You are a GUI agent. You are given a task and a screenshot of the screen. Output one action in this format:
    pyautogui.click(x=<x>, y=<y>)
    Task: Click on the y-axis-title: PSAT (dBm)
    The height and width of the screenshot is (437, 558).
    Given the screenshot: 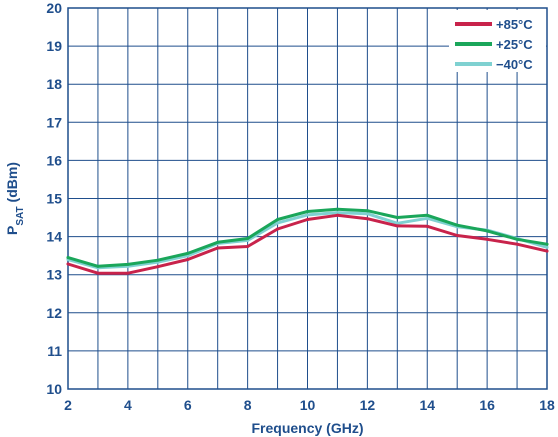 What is the action you would take?
    pyautogui.click(x=15, y=198)
    